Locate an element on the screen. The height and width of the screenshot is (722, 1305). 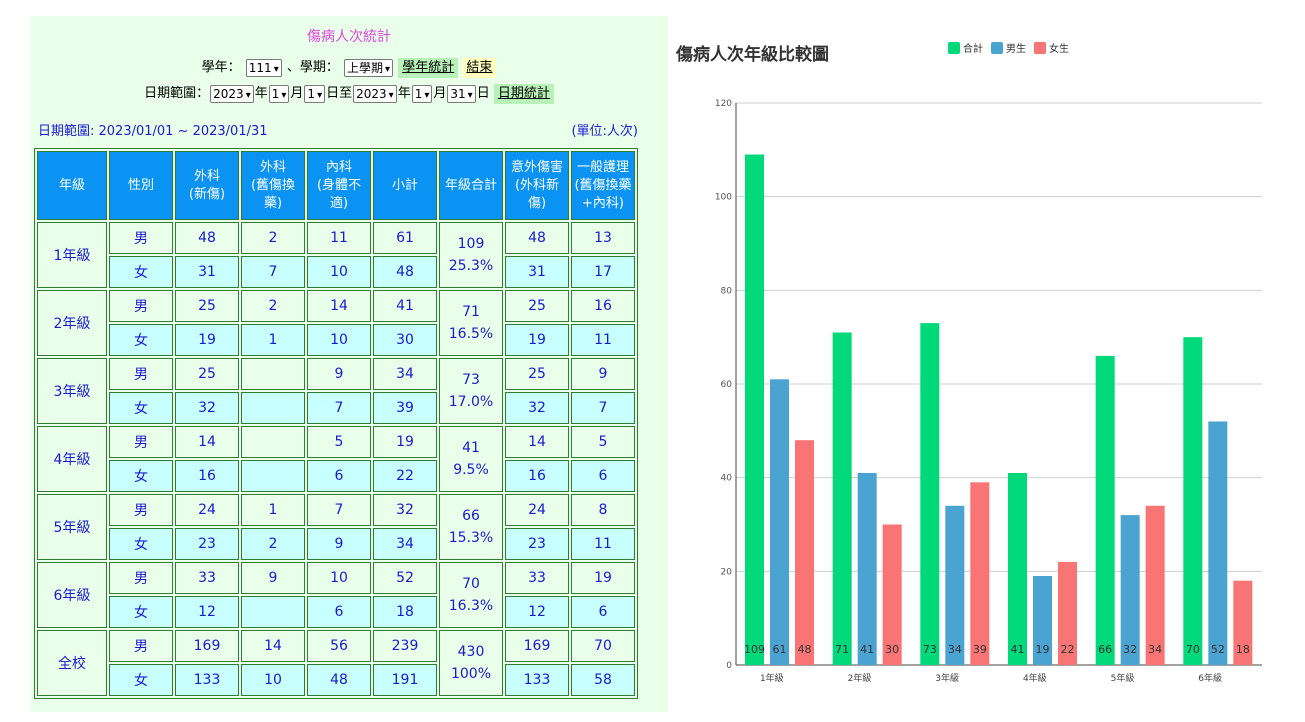
value-cell: 133 is located at coordinates (537, 680).